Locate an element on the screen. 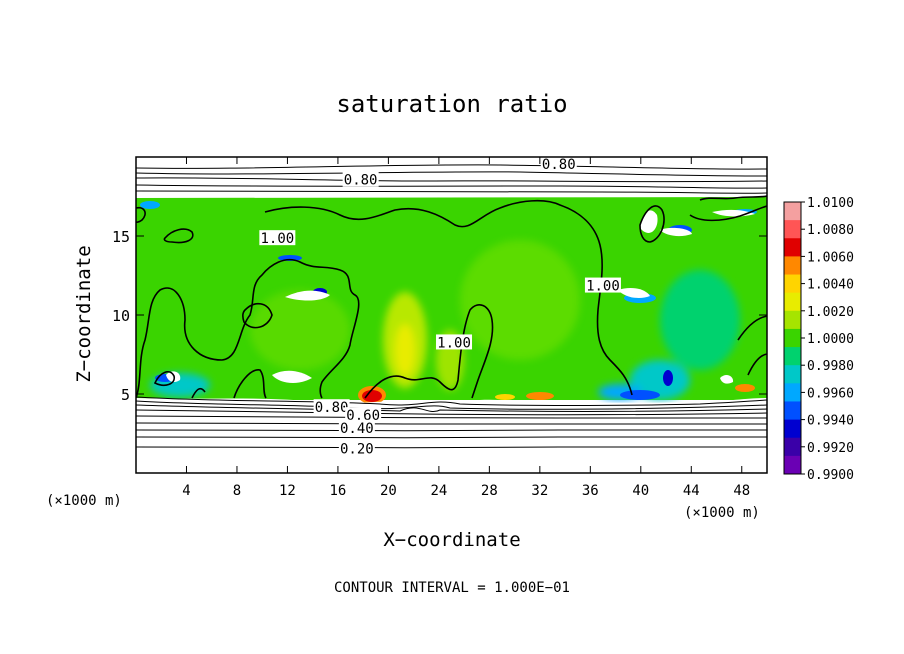  warm-plume is located at coordinates (556, 394).